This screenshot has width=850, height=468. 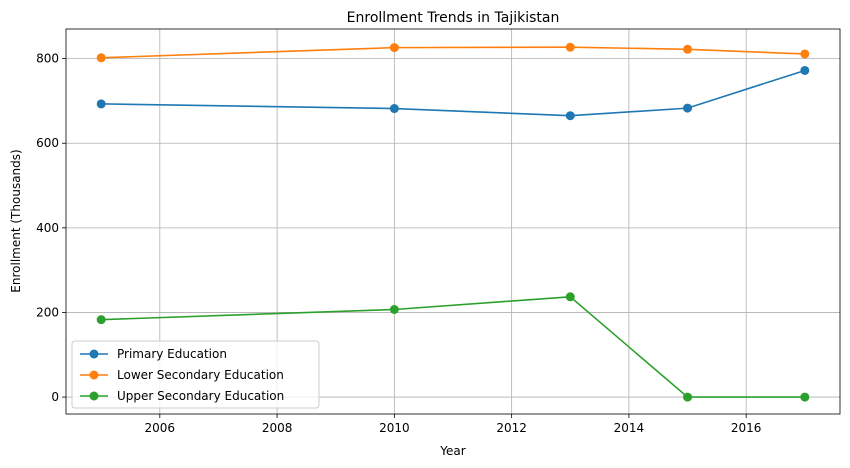 I want to click on x-tick-label: 2008, so click(x=277, y=428).